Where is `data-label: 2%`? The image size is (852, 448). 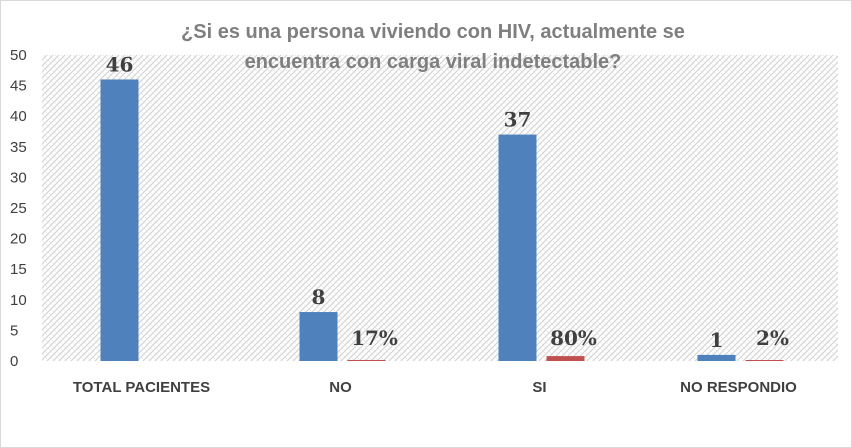
data-label: 2% is located at coordinates (772, 338).